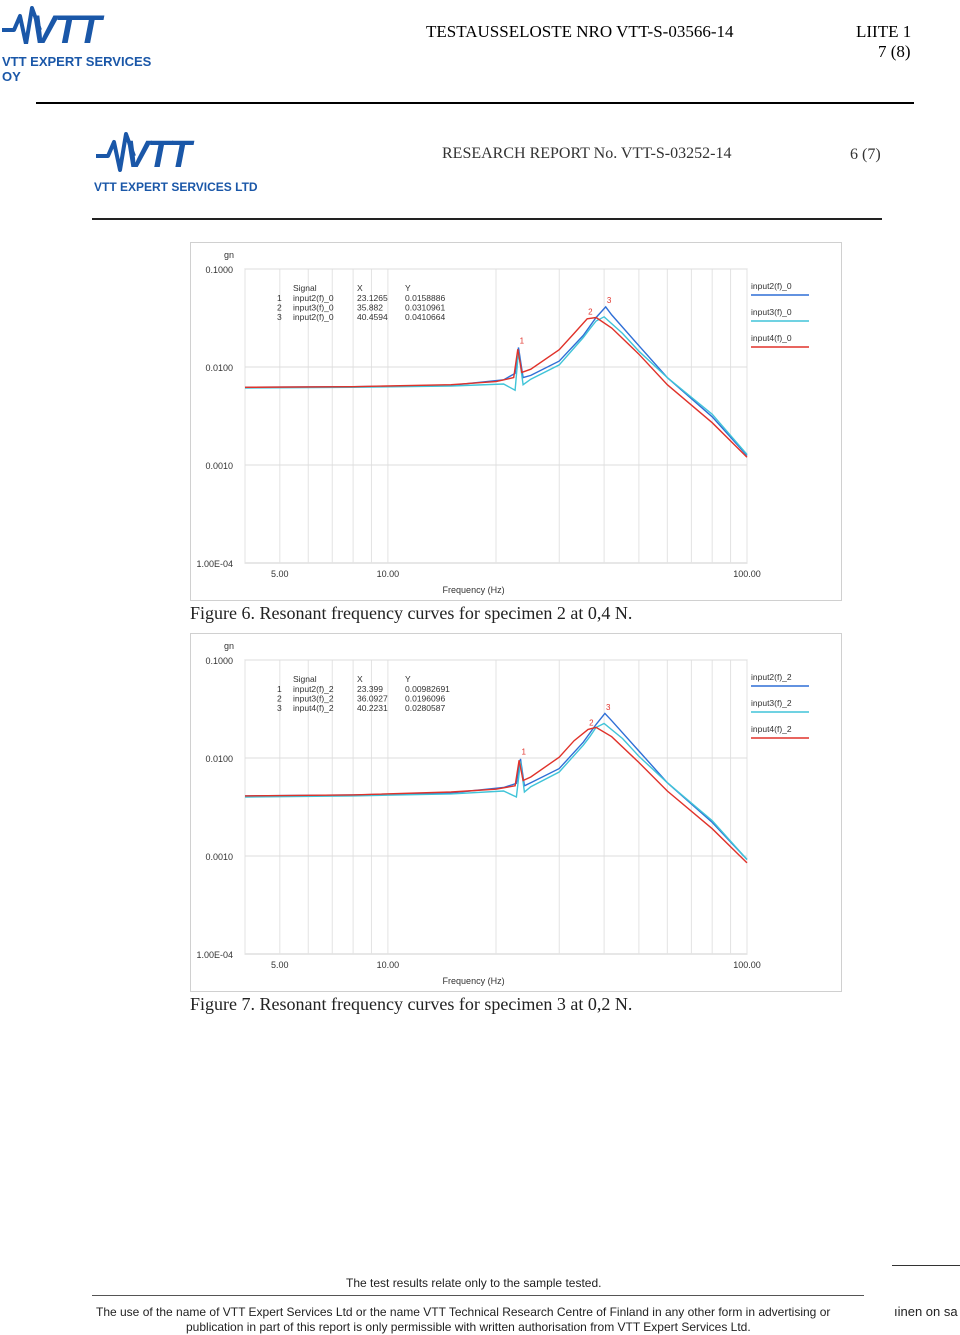  I want to click on page-number: 7 (8), so click(894, 51).